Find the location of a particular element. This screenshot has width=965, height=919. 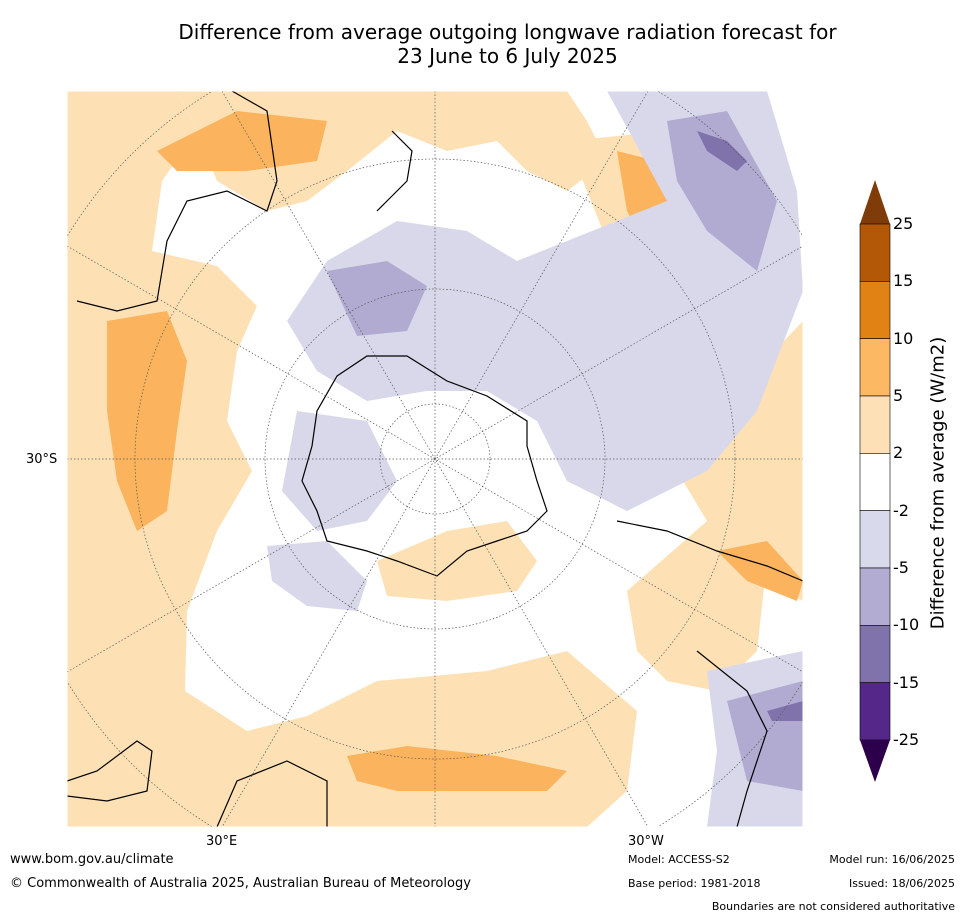

footer-issued: Issued: 18/06/2025 is located at coordinates (901, 883).